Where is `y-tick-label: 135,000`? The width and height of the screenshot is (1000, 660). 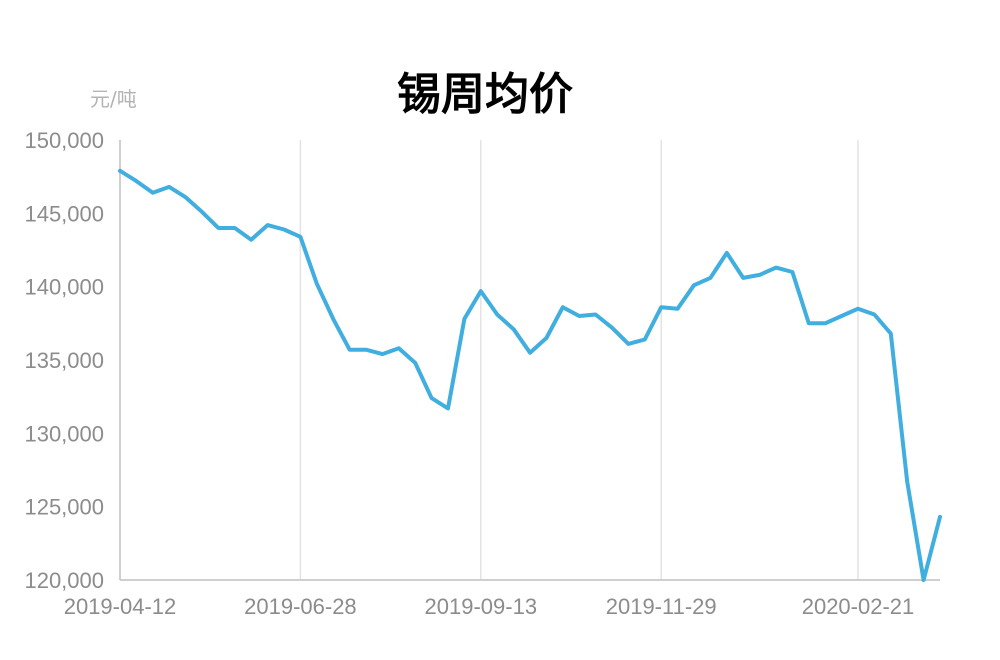
y-tick-label: 135,000 is located at coordinates (64, 360).